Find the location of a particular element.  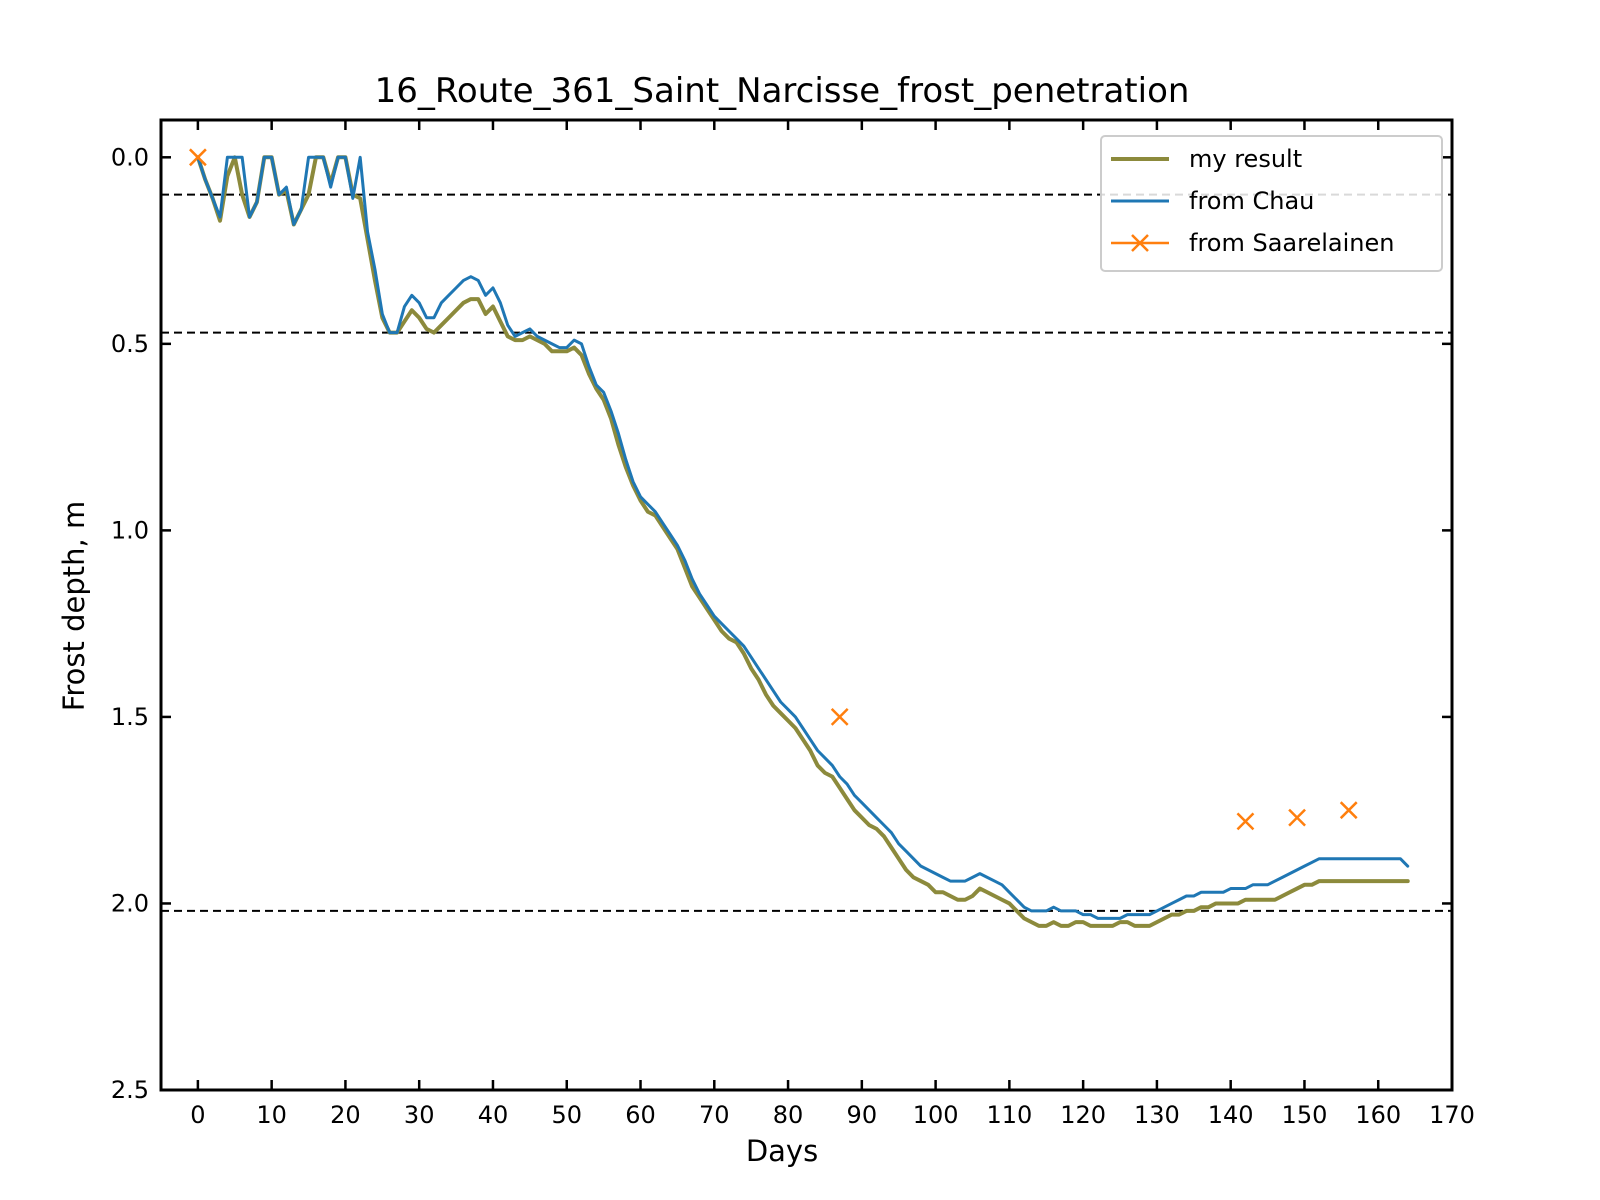

x-tick-label: 10 is located at coordinates (271, 1115).